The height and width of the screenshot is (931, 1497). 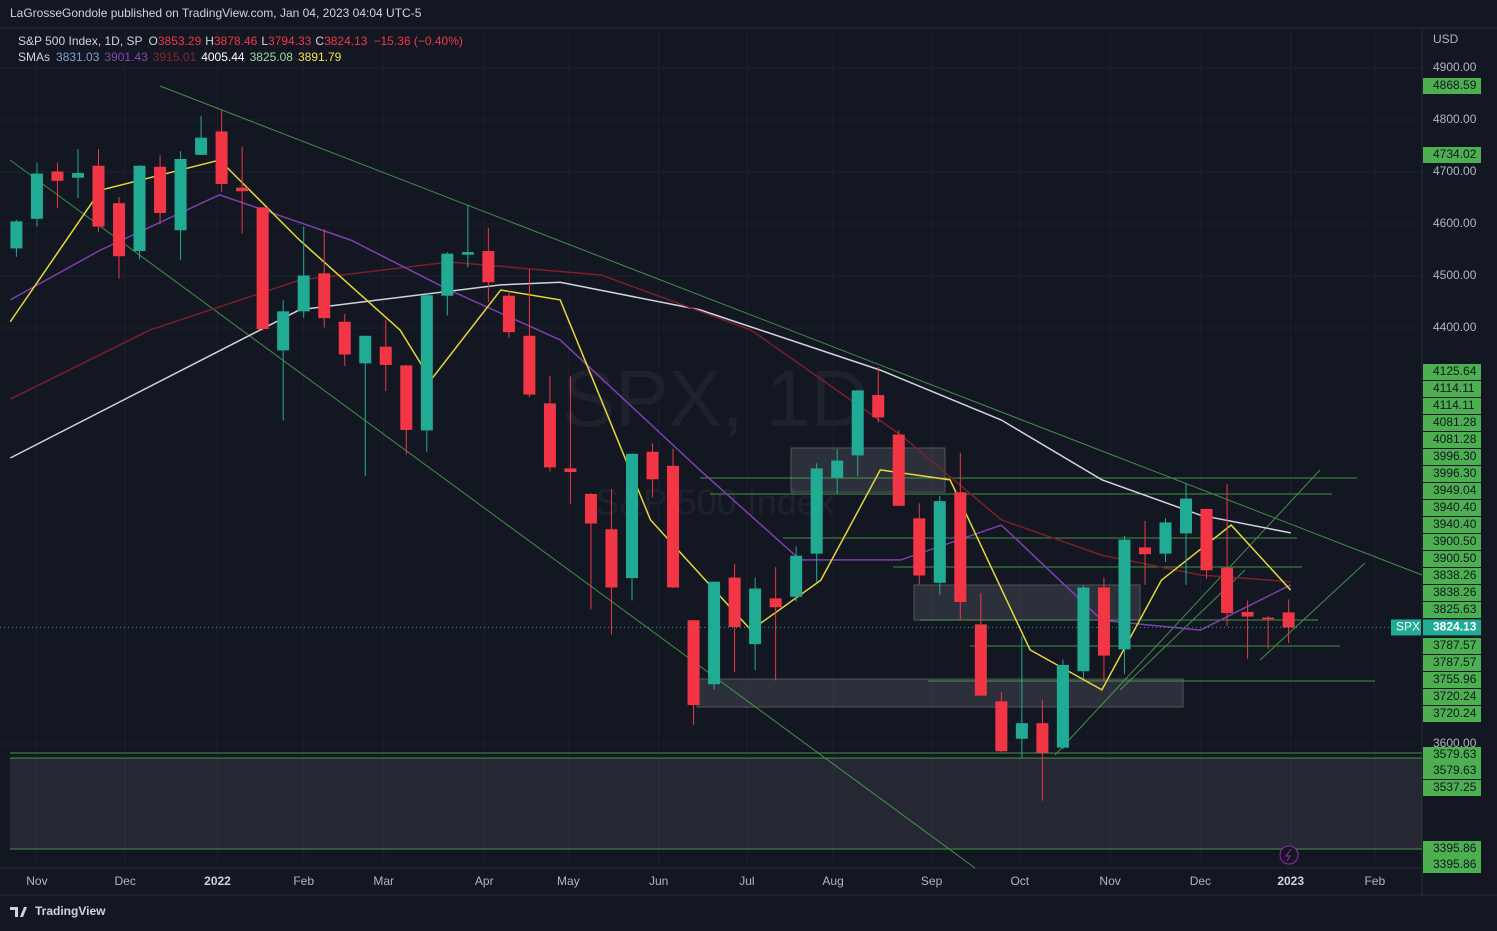 I want to click on x-tick-label: Sep, so click(x=932, y=881).